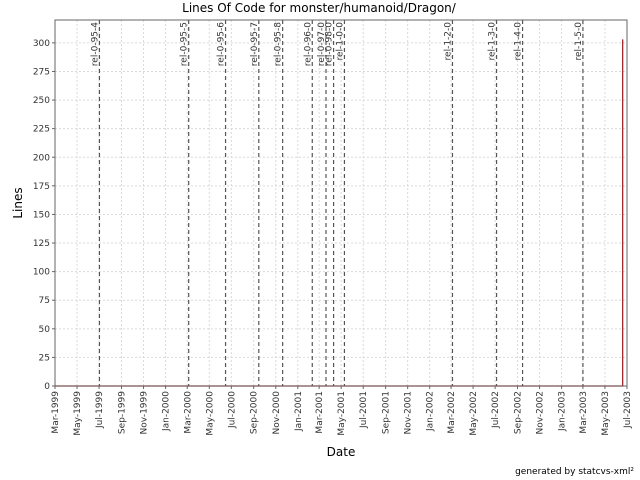  What do you see at coordinates (277, 413) in the screenshot?
I see `x-tick-label: Nov-2000` at bounding box center [277, 413].